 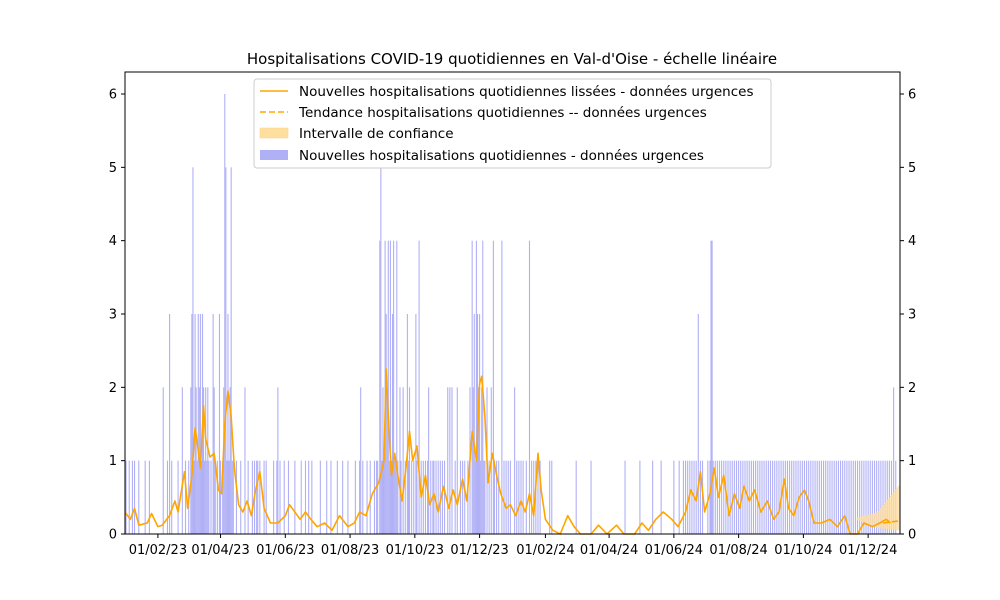 I want to click on x-tick-label: 01/02/23, so click(x=158, y=550).